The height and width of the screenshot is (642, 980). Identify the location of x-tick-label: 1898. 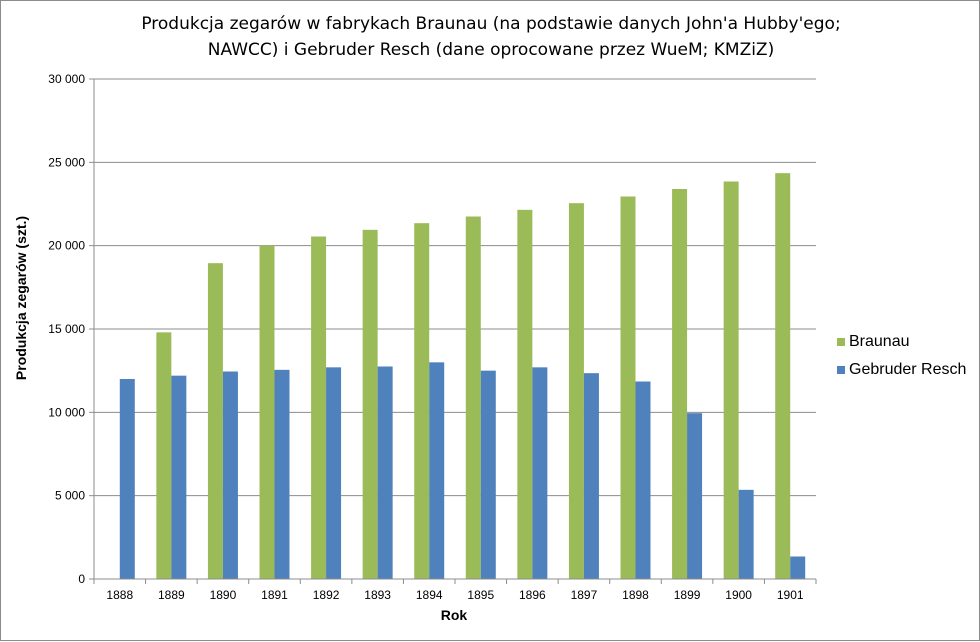
(635, 595).